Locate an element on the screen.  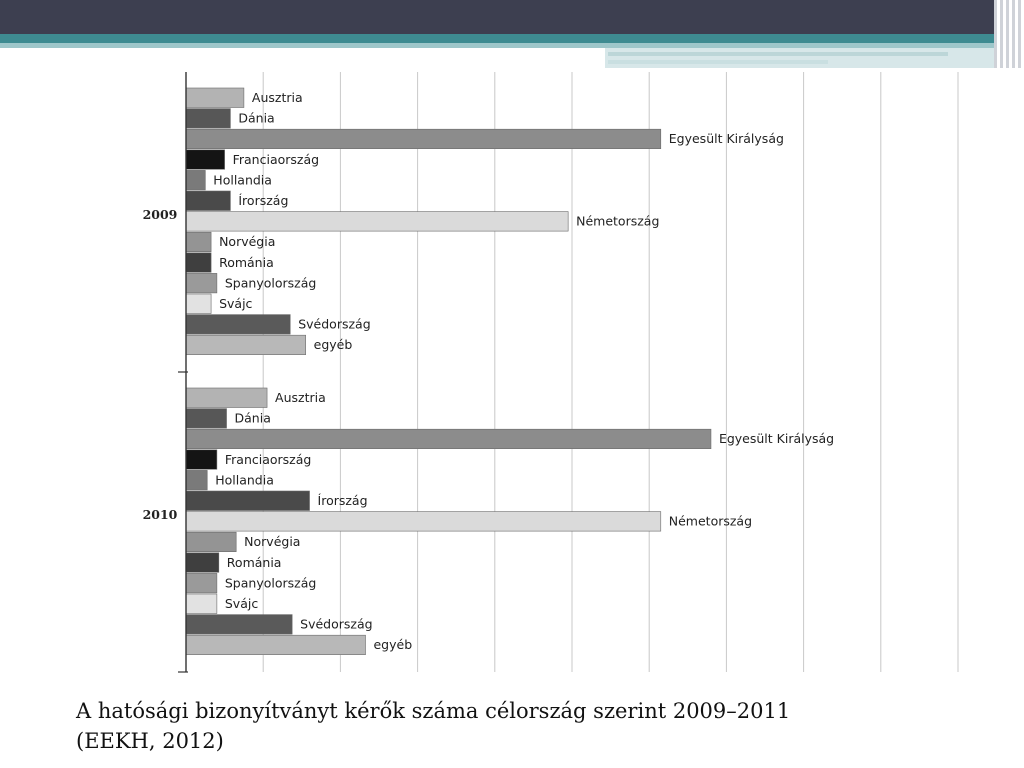
bar-label-2009-1: Ausztria is located at coordinates (277, 97).